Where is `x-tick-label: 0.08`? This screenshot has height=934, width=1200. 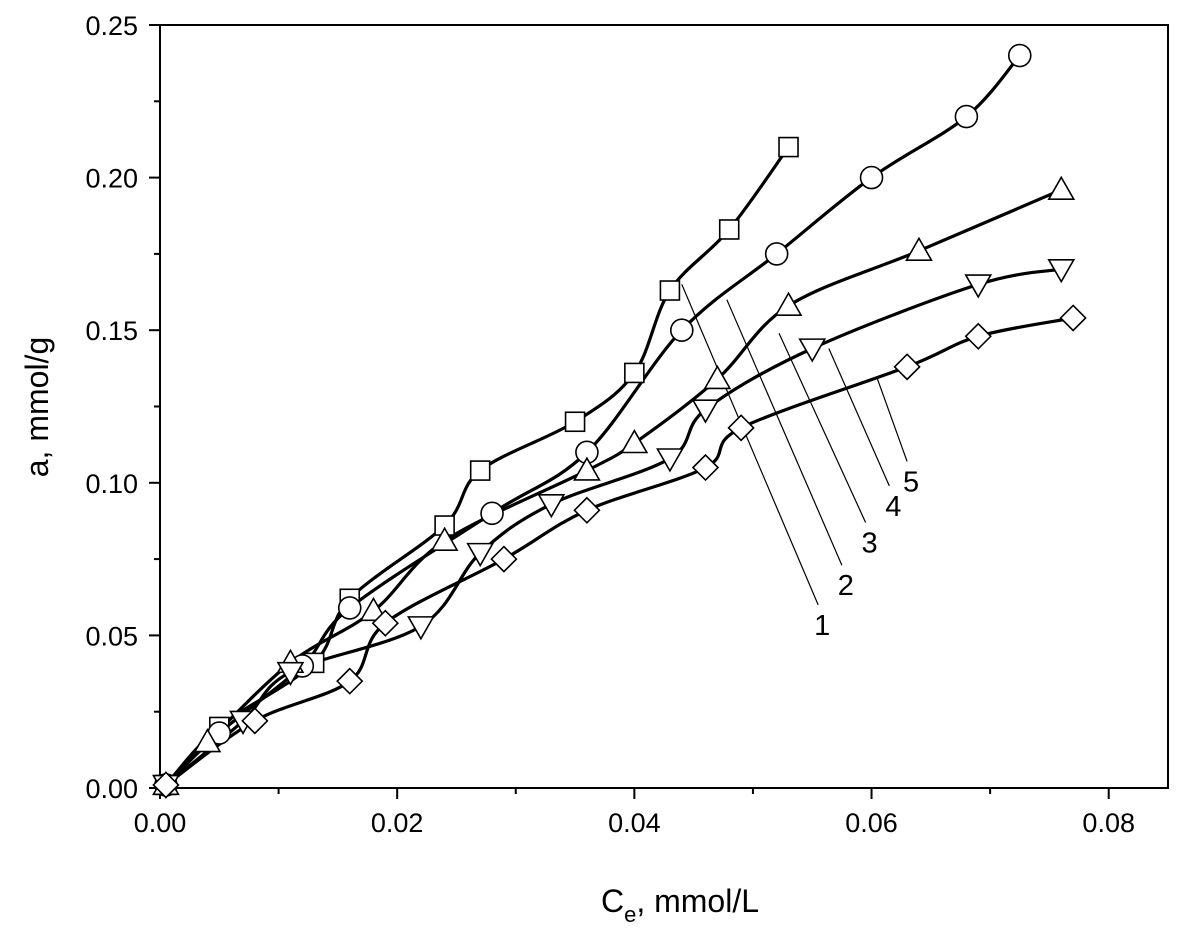
x-tick-label: 0.08 is located at coordinates (1108, 823).